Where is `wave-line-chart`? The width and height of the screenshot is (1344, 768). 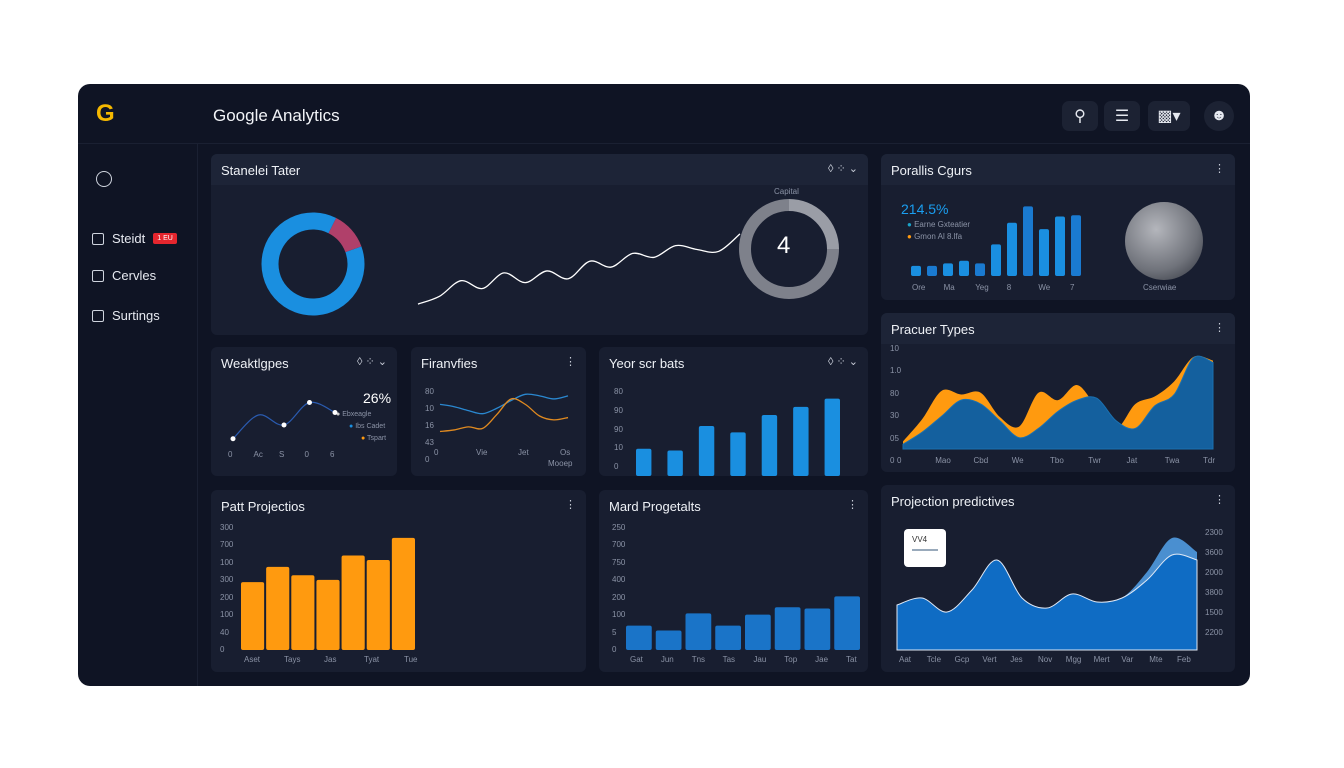 wave-line-chart is located at coordinates (579, 269).